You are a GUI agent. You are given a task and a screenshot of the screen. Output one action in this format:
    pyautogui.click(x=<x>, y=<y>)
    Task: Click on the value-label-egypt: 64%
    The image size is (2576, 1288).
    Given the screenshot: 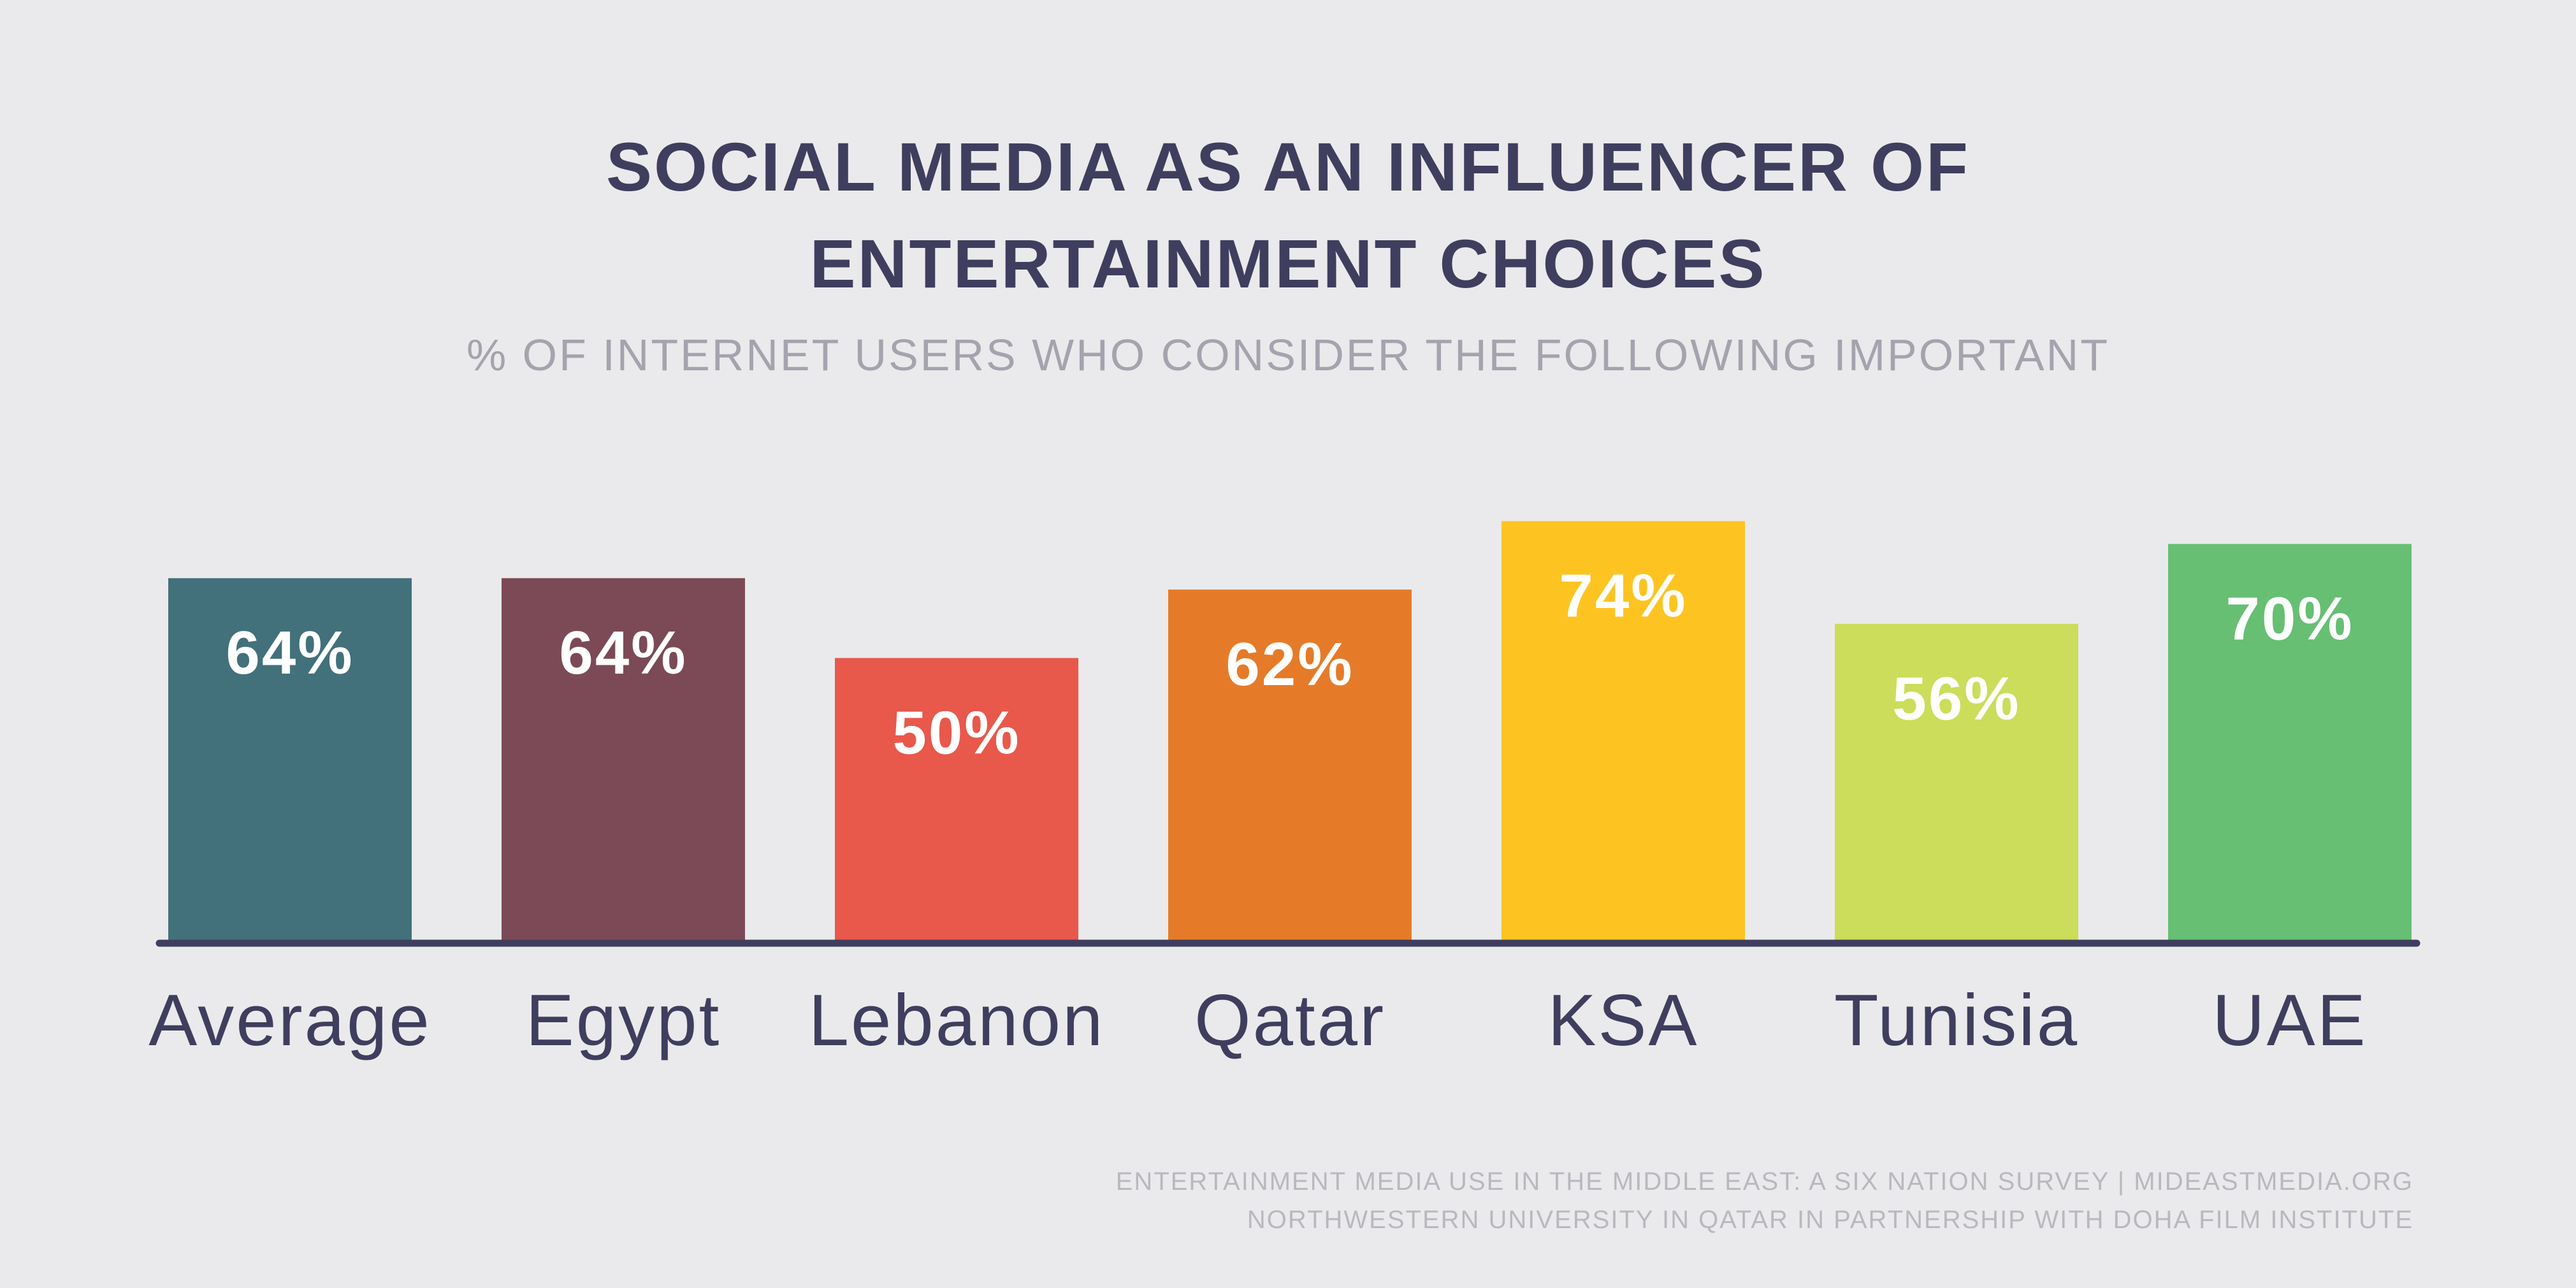 What is the action you would take?
    pyautogui.click(x=623, y=653)
    